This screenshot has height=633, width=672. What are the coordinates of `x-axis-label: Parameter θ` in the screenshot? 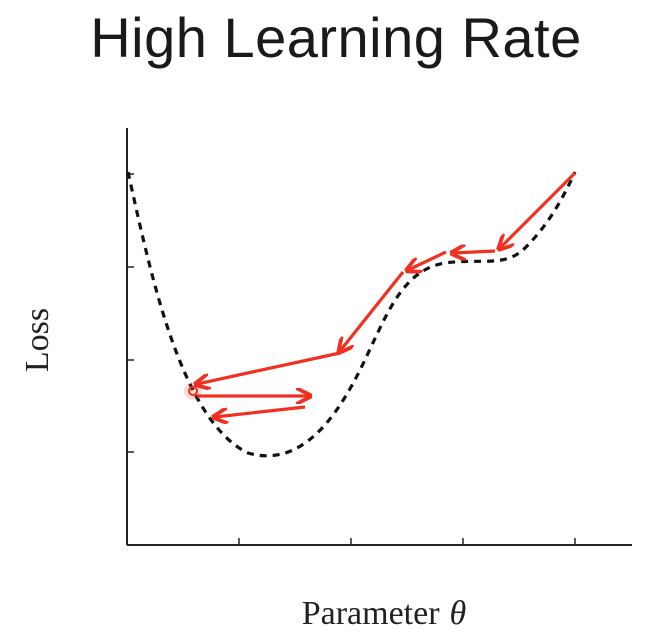 It's located at (384, 613).